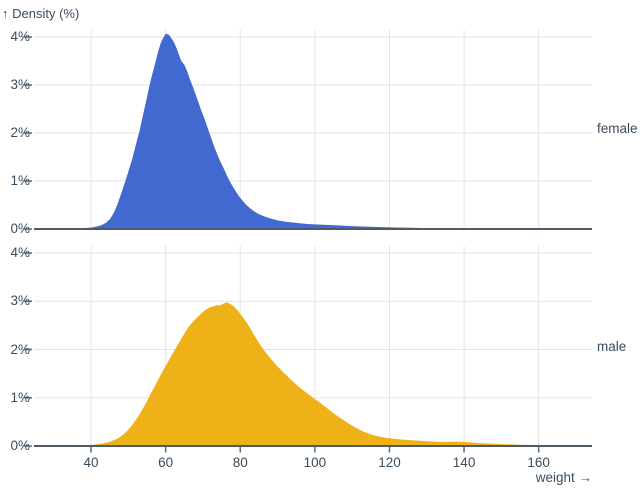  I want to click on x-tick-label: 100, so click(315, 462).